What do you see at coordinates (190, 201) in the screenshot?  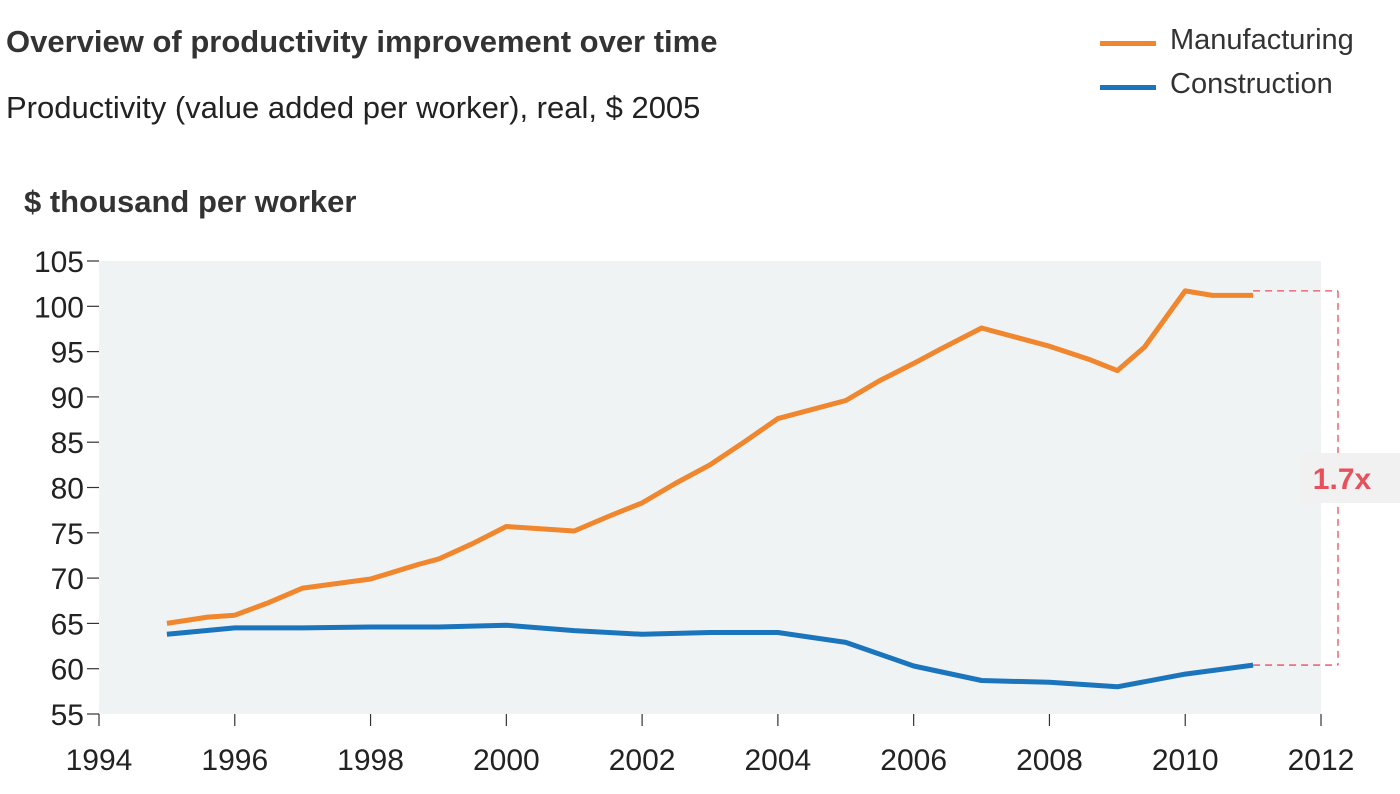 I see `y-axis-label: $ thousand per worker` at bounding box center [190, 201].